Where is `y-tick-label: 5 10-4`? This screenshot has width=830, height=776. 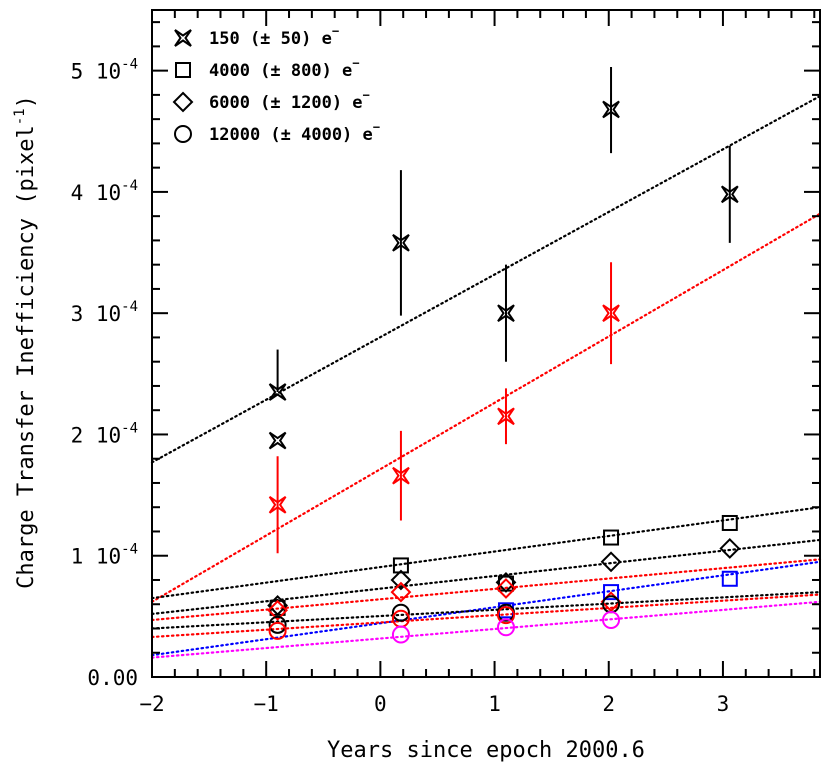
y-tick-label: 5 10-4 is located at coordinates (104, 70).